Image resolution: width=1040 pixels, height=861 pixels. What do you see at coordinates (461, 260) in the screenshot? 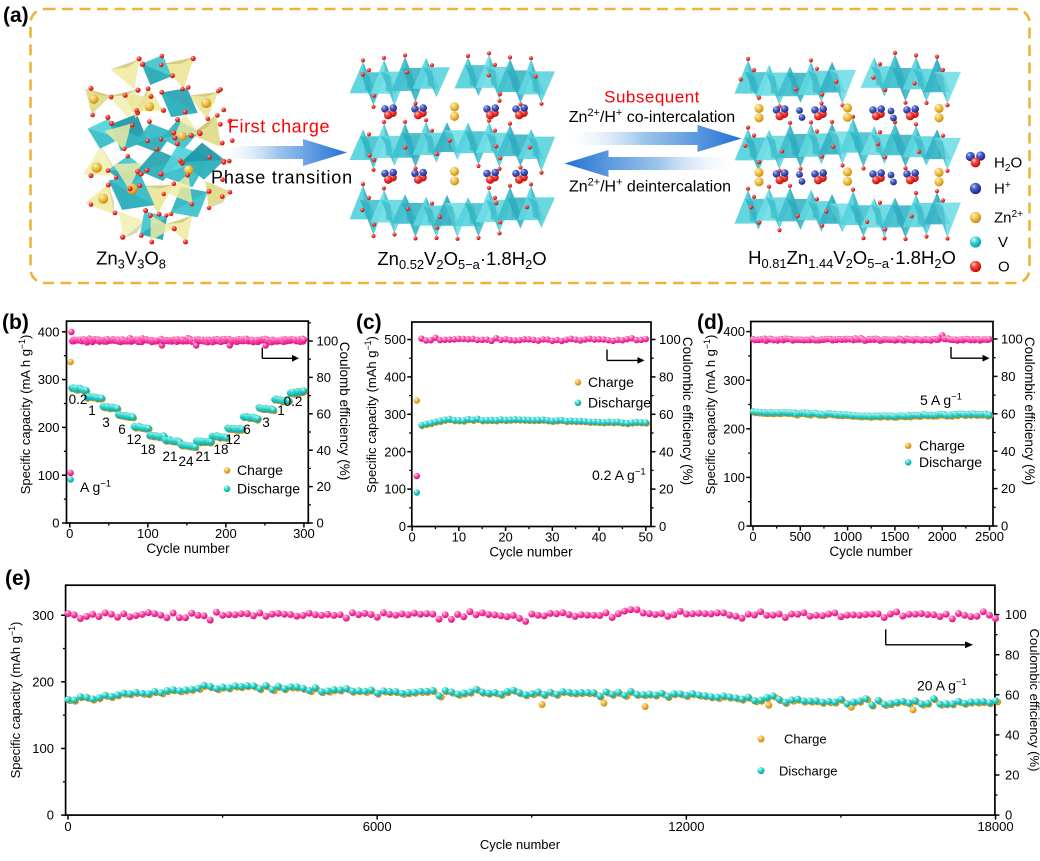
I see `svg-text: Zn0.52​V2​O5−a​·1.8H2​O` at bounding box center [461, 260].